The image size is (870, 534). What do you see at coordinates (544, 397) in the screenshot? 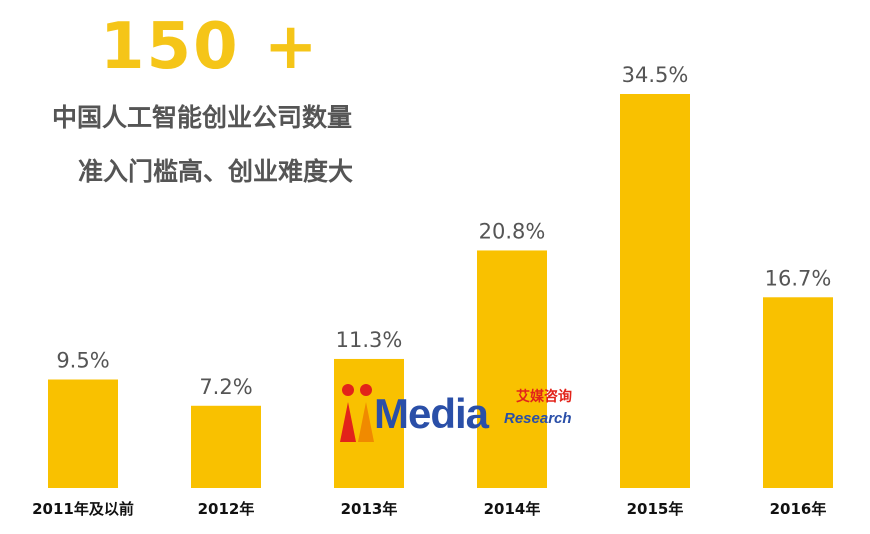
I see `watermark-cn: 艾媒咨询` at bounding box center [544, 397].